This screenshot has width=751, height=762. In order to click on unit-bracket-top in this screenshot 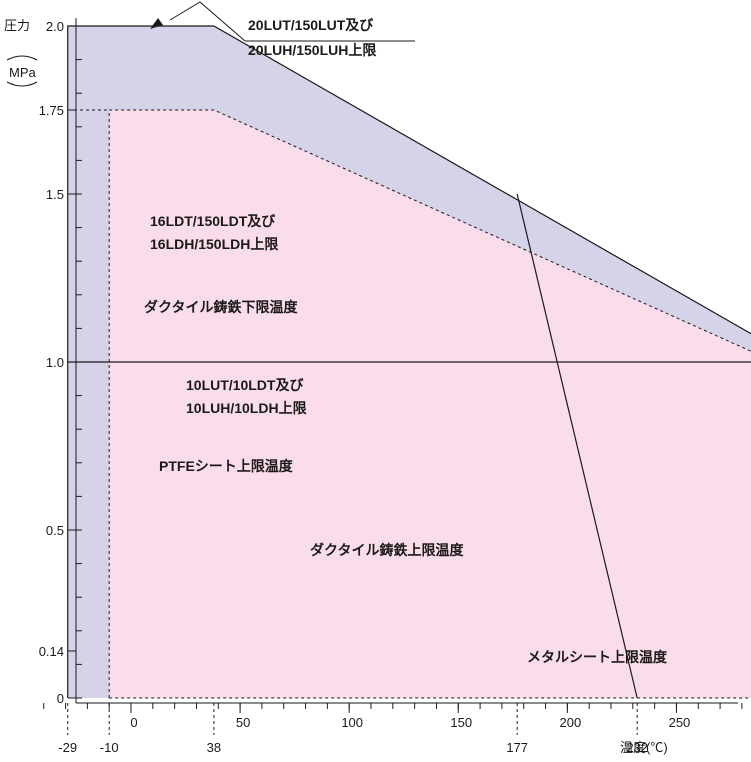, I will do `click(22, 58)`.